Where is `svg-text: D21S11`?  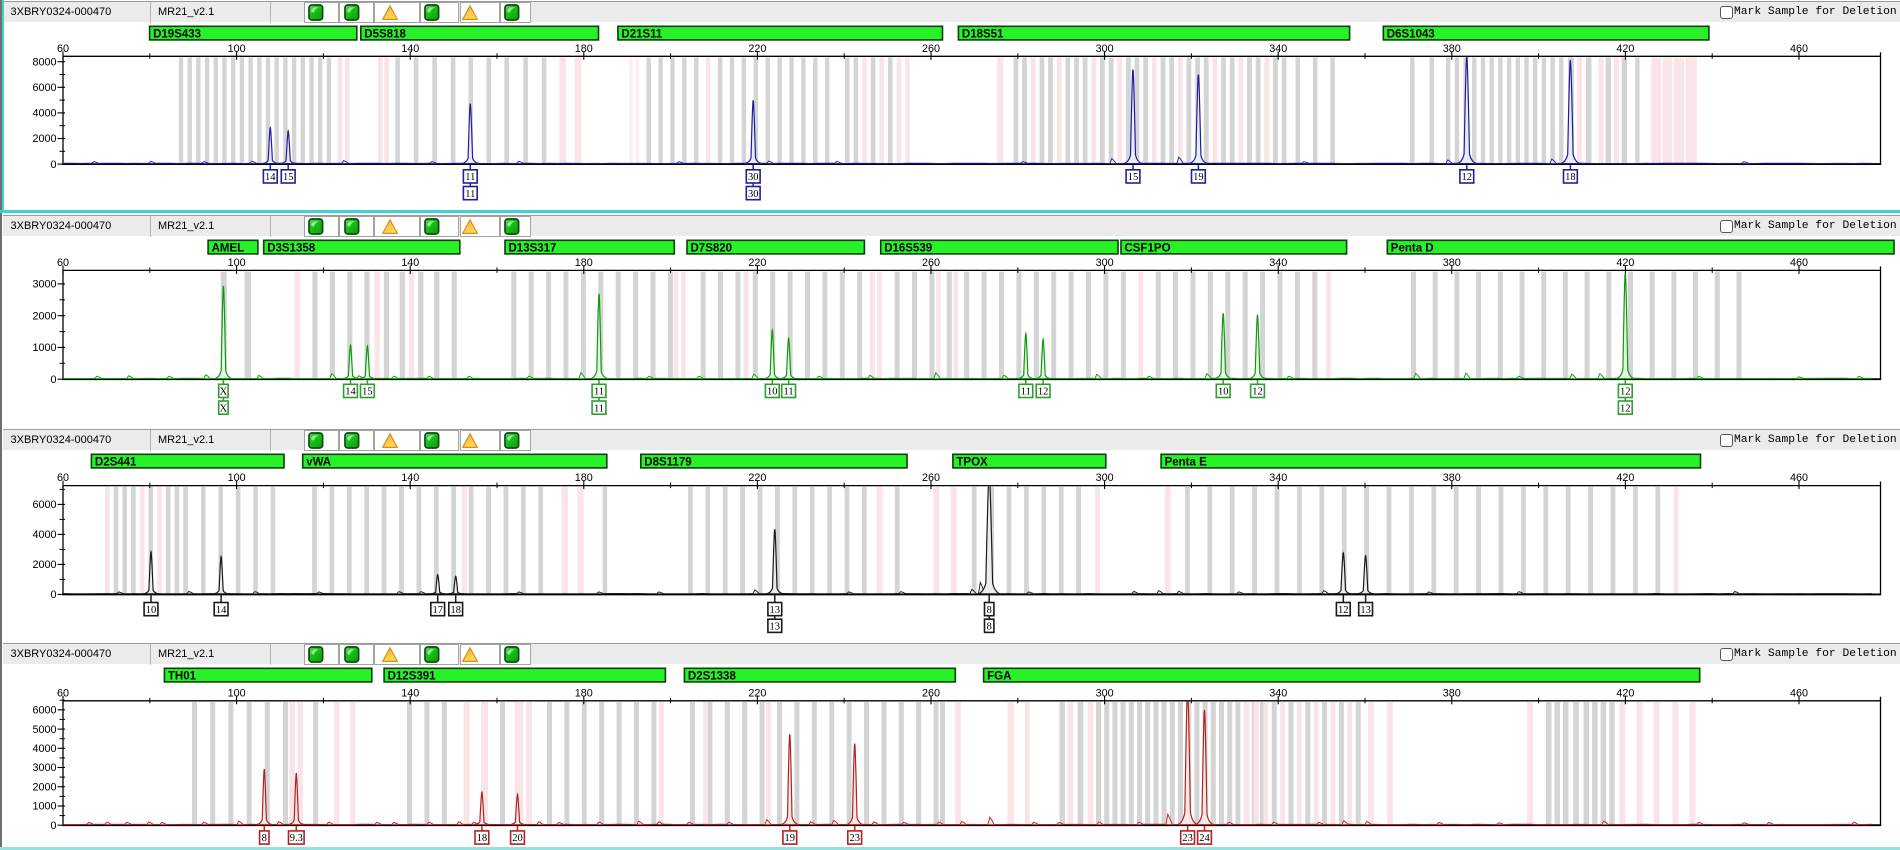 svg-text: D21S11 is located at coordinates (642, 34).